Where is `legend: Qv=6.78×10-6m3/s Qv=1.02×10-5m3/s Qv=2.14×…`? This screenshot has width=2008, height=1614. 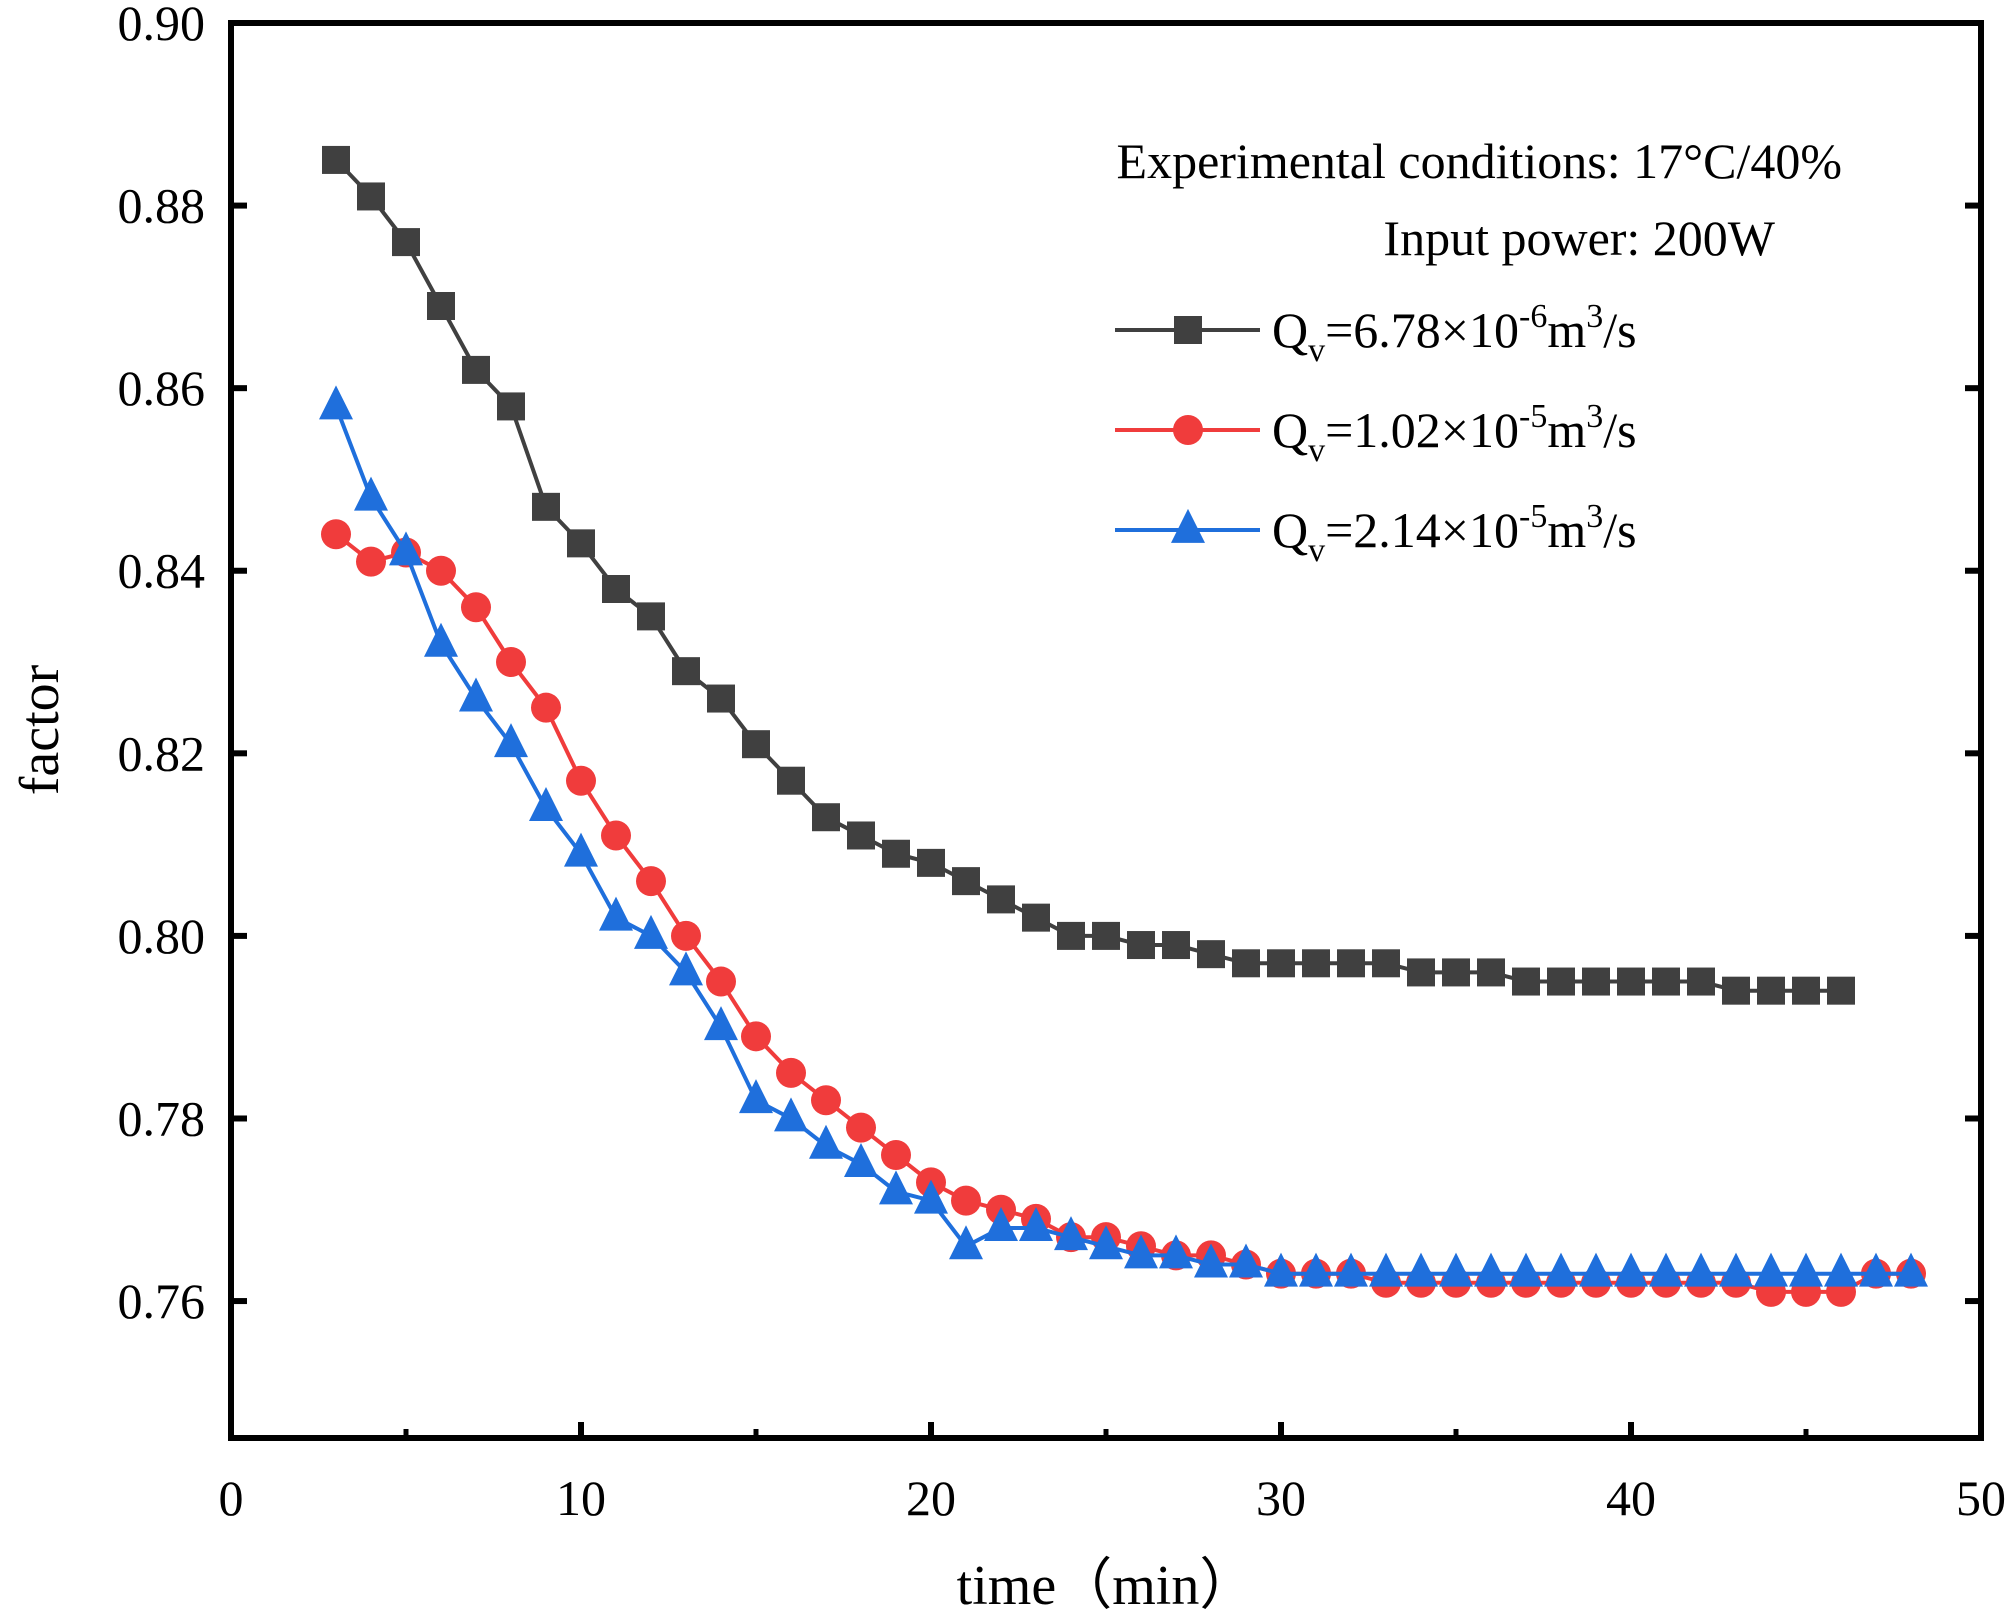
legend: Qv=6.78×10-6m3/s Qv=1.02×10-5m3/s Qv=2.14×… is located at coordinates (1376, 433).